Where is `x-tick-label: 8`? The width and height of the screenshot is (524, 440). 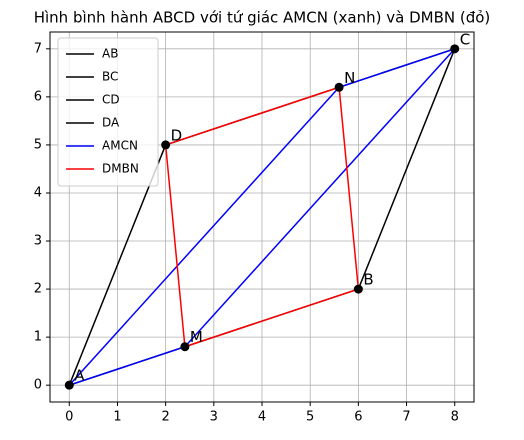 x-tick-label: 8 is located at coordinates (455, 417).